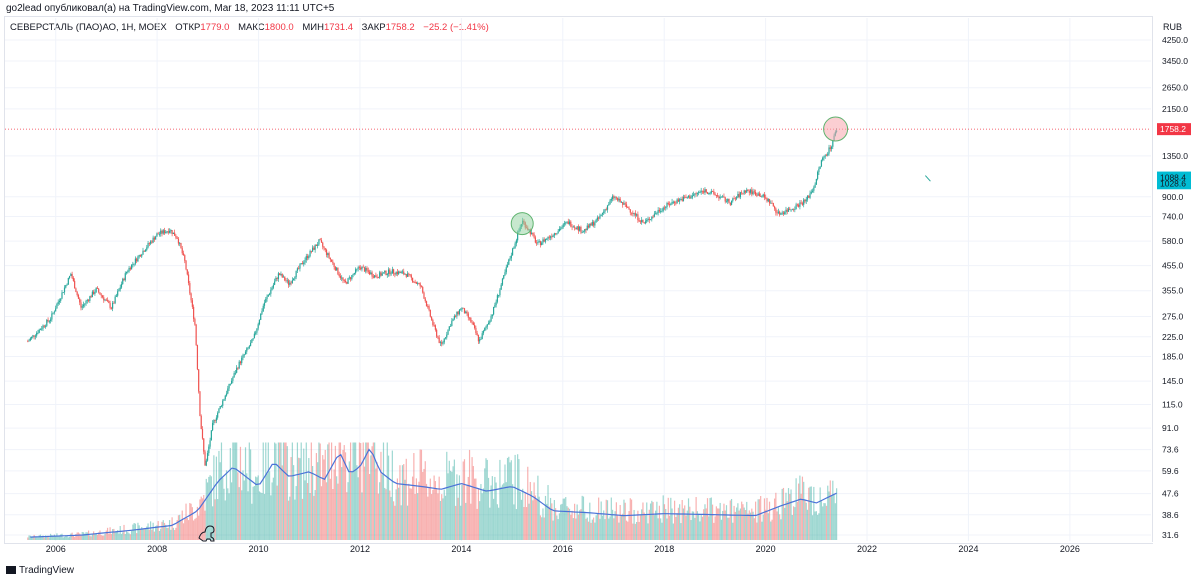 The width and height of the screenshot is (1200, 582). I want to click on y-tick-label: 4250.0, so click(1175, 40).